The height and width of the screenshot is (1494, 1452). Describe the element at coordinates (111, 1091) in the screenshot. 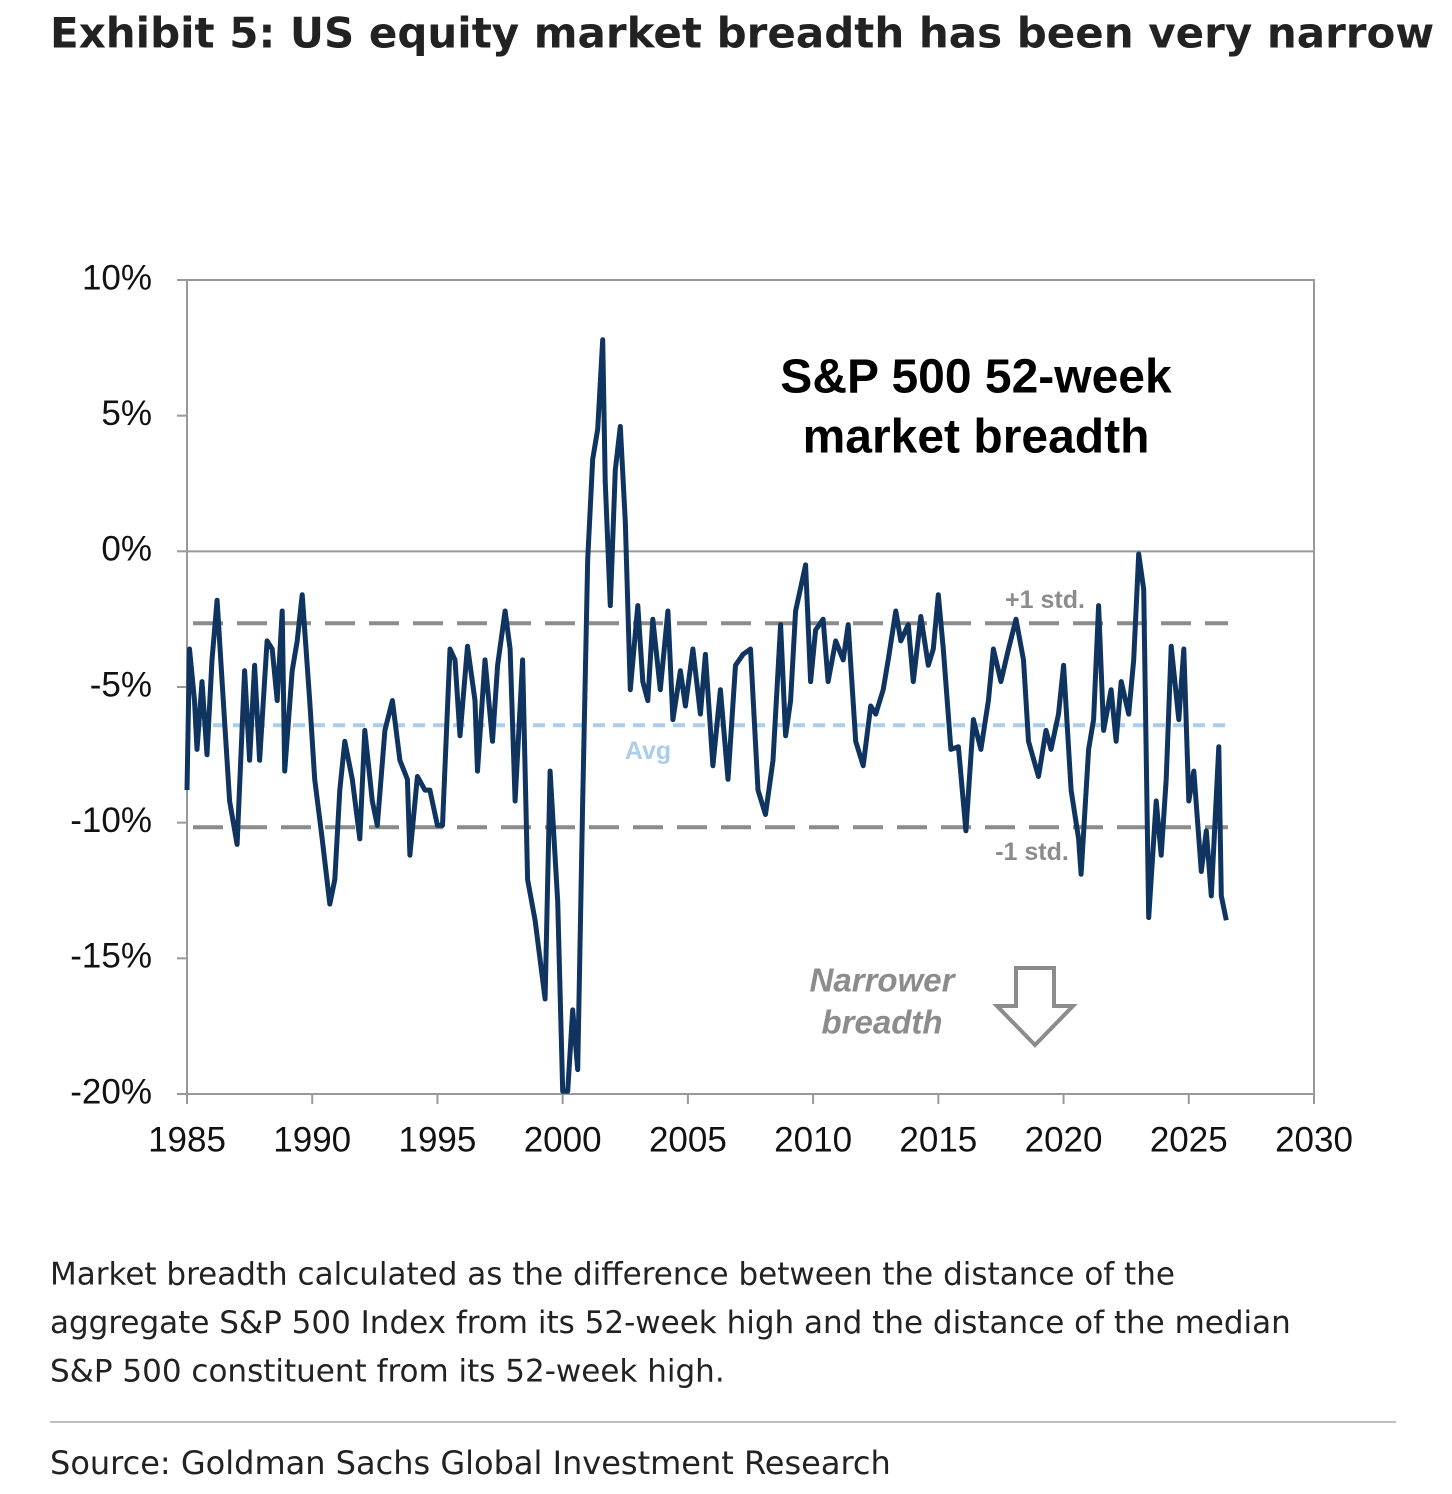

I see `y-tick-label: -20%` at that location.